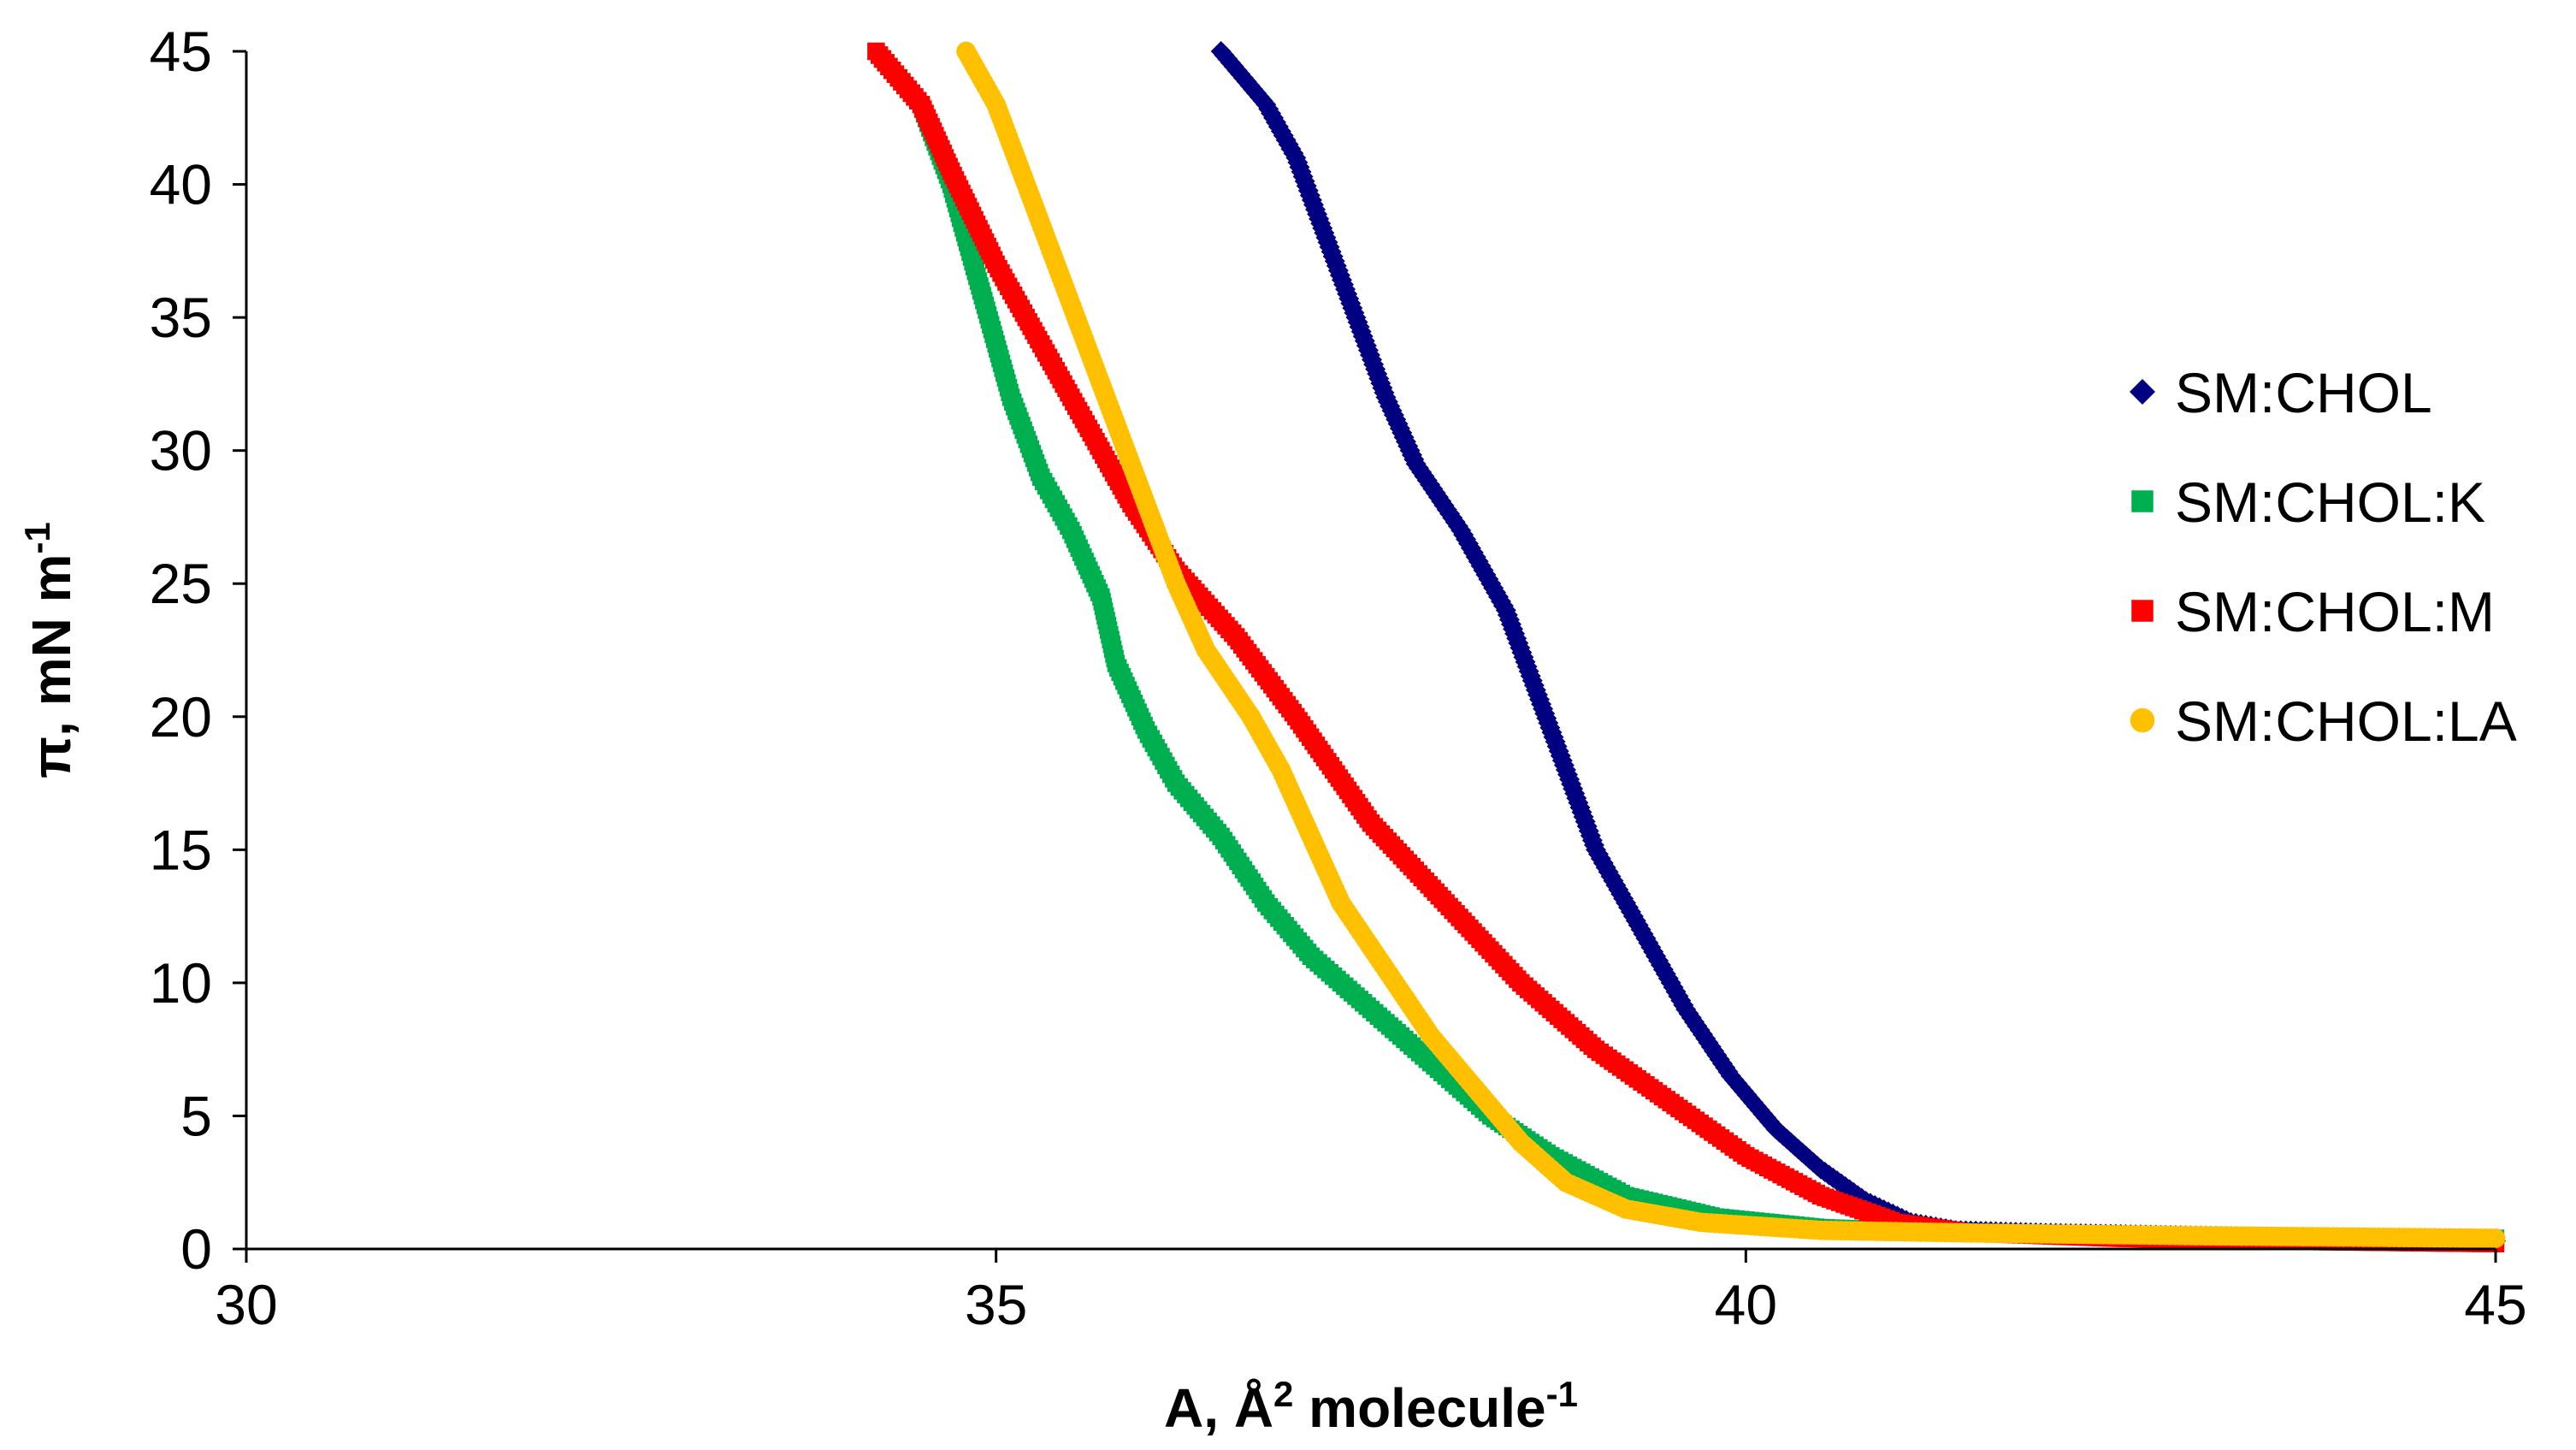 The width and height of the screenshot is (2576, 1450). What do you see at coordinates (198, 650) in the screenshot?
I see `y-ticks: 0 5 10 15 20 25 30 35 40 45` at bounding box center [198, 650].